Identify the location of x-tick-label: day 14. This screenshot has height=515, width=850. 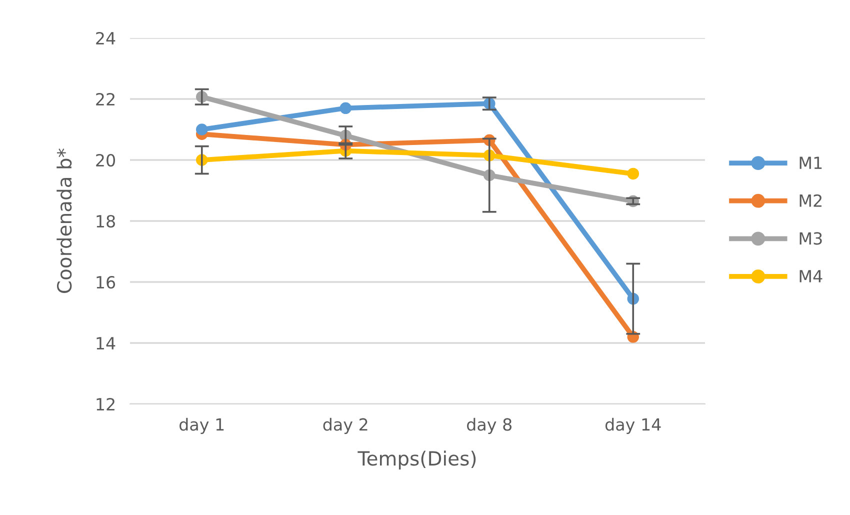
(633, 426).